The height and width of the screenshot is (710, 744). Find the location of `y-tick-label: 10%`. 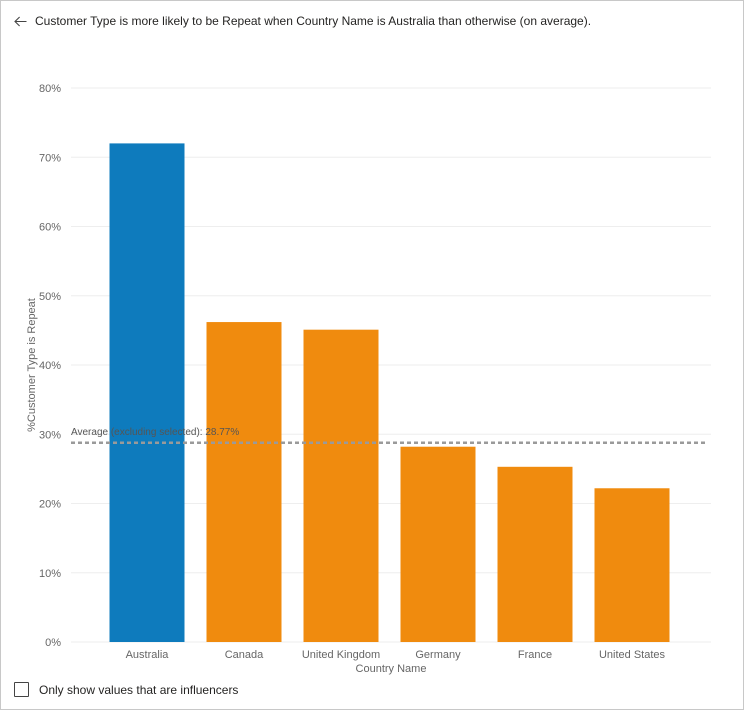

y-tick-label: 10% is located at coordinates (50, 574).